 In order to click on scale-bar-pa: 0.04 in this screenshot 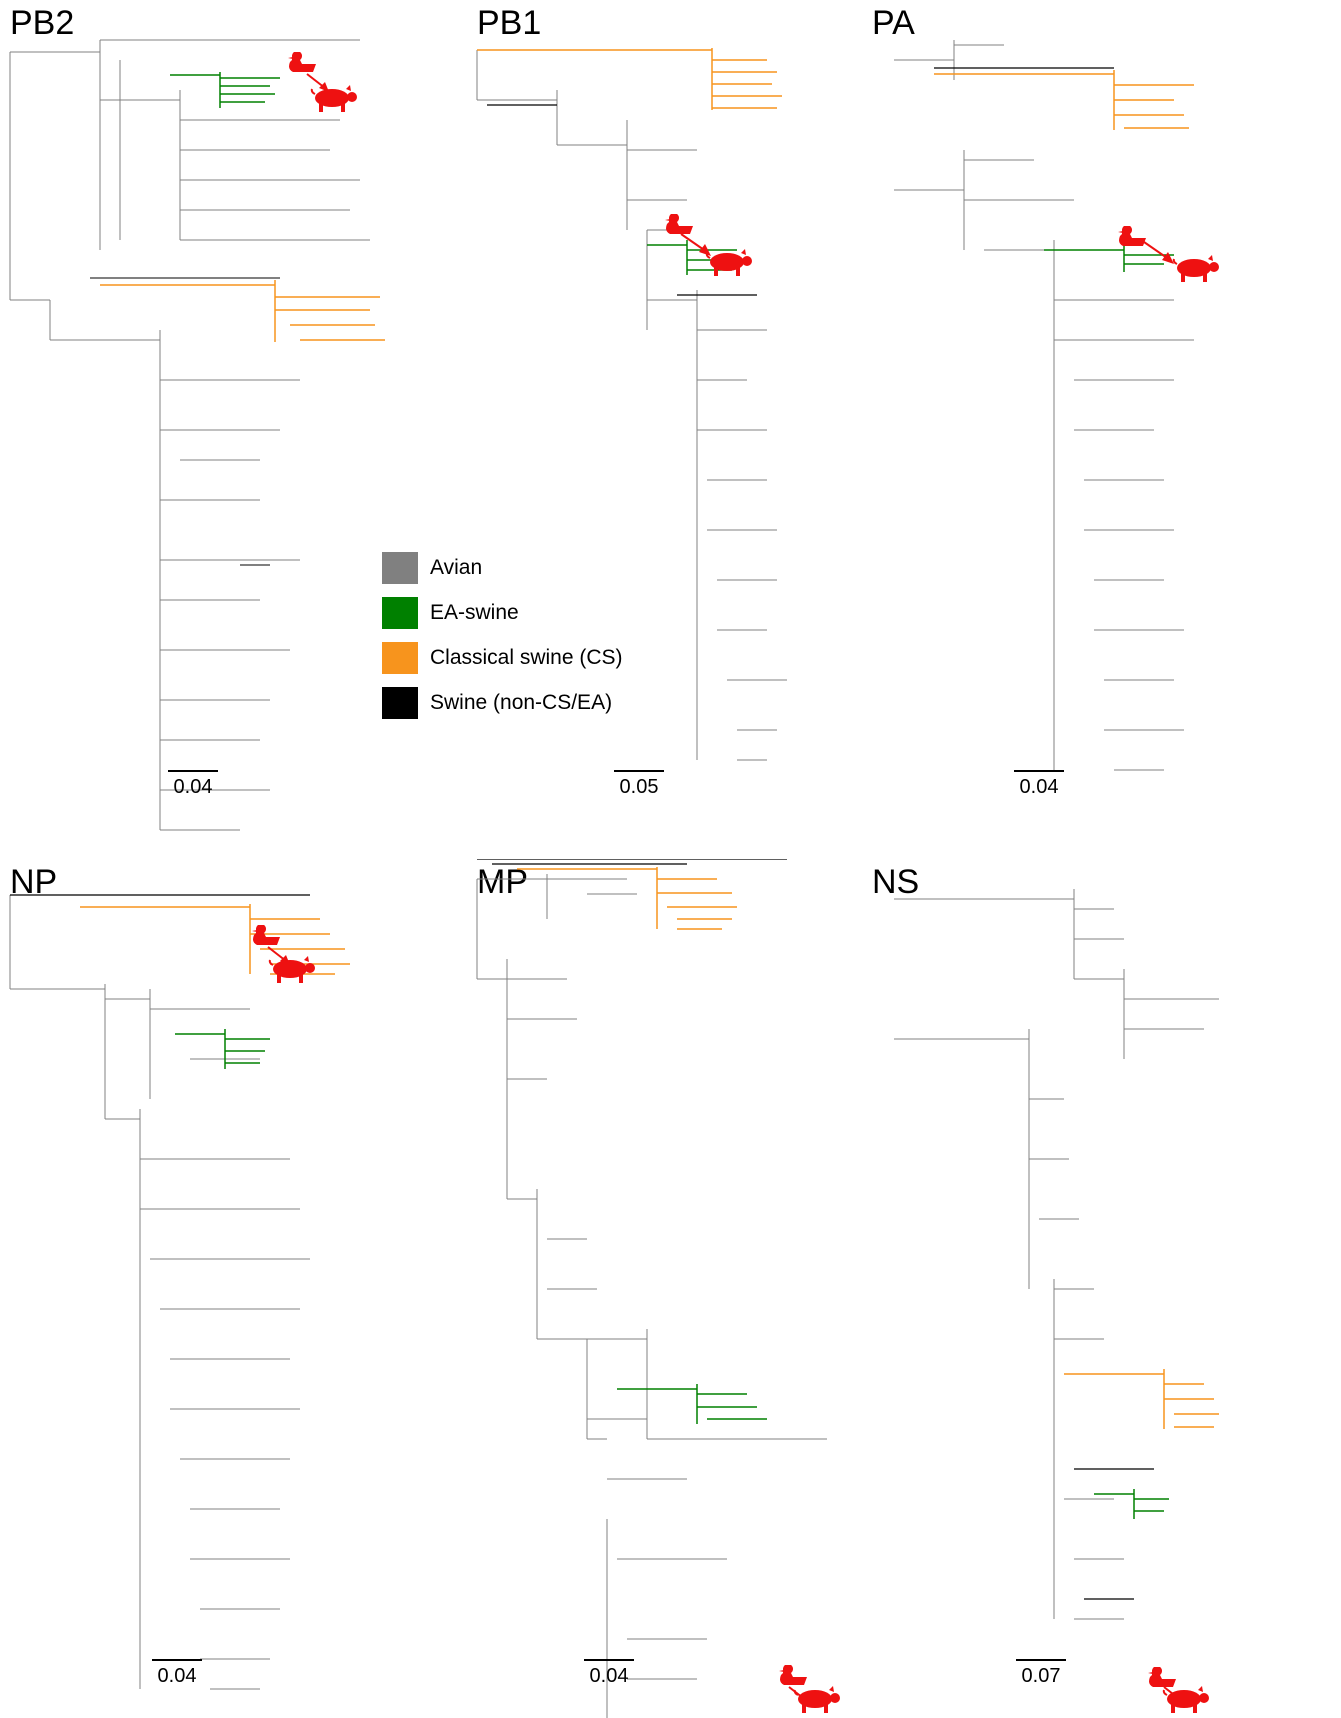, I will do `click(1039, 784)`.